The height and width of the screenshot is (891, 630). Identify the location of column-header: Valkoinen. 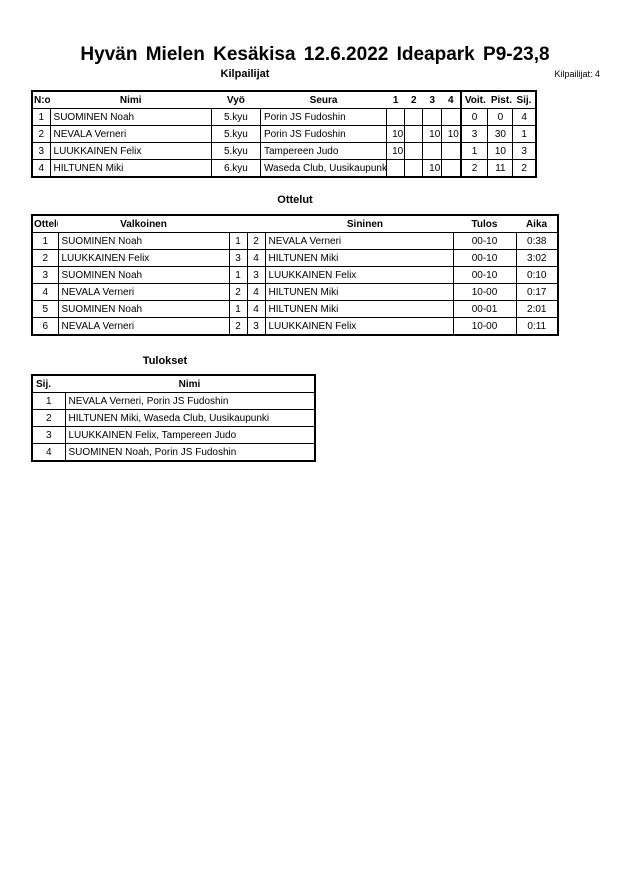
(143, 223).